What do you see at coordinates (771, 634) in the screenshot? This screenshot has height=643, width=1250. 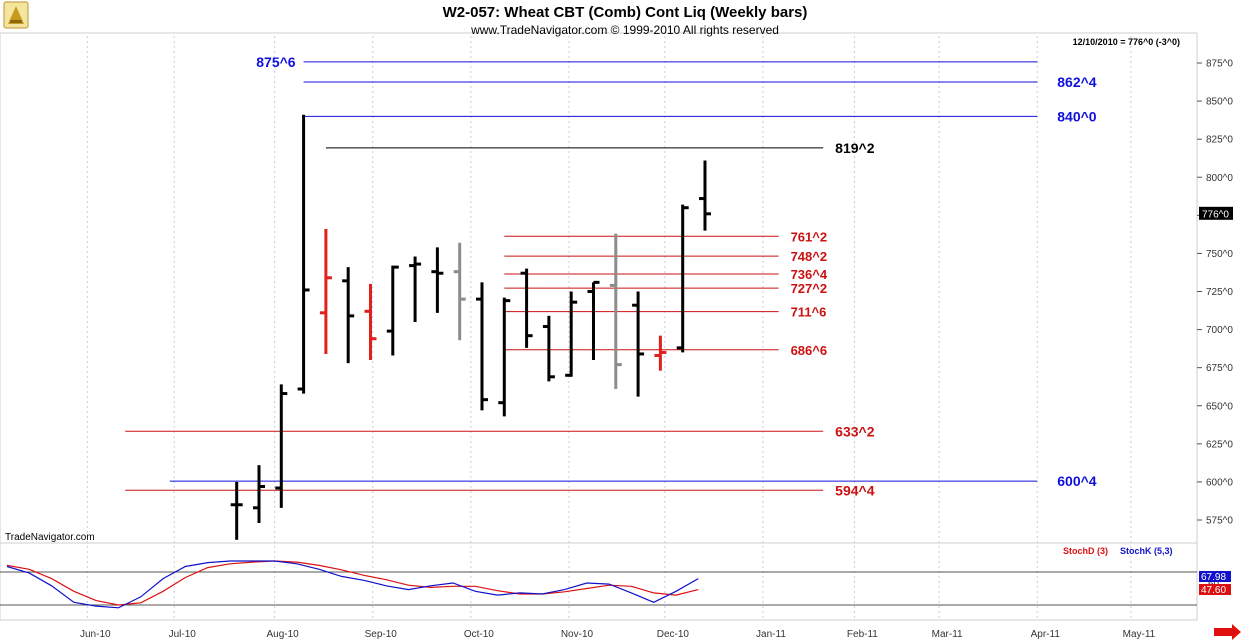 I see `x-tick-label: Jan-11` at bounding box center [771, 634].